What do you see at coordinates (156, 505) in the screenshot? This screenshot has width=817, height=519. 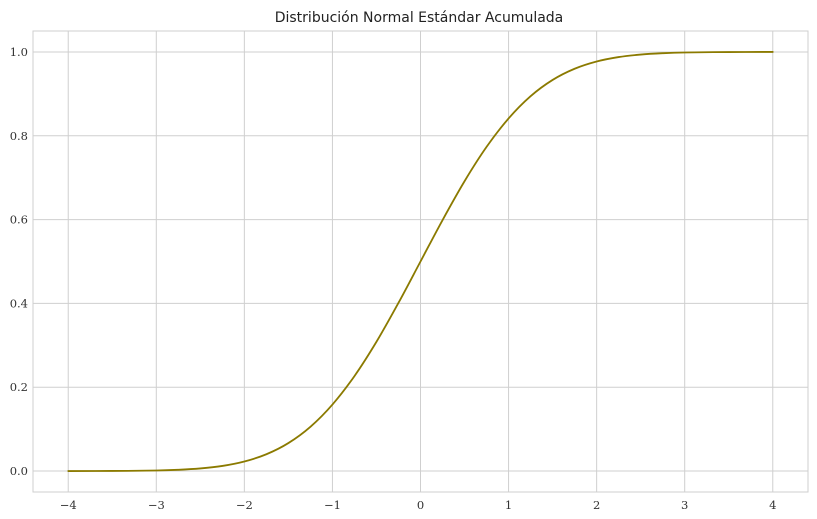 I see `x-tick-label: −3` at bounding box center [156, 505].